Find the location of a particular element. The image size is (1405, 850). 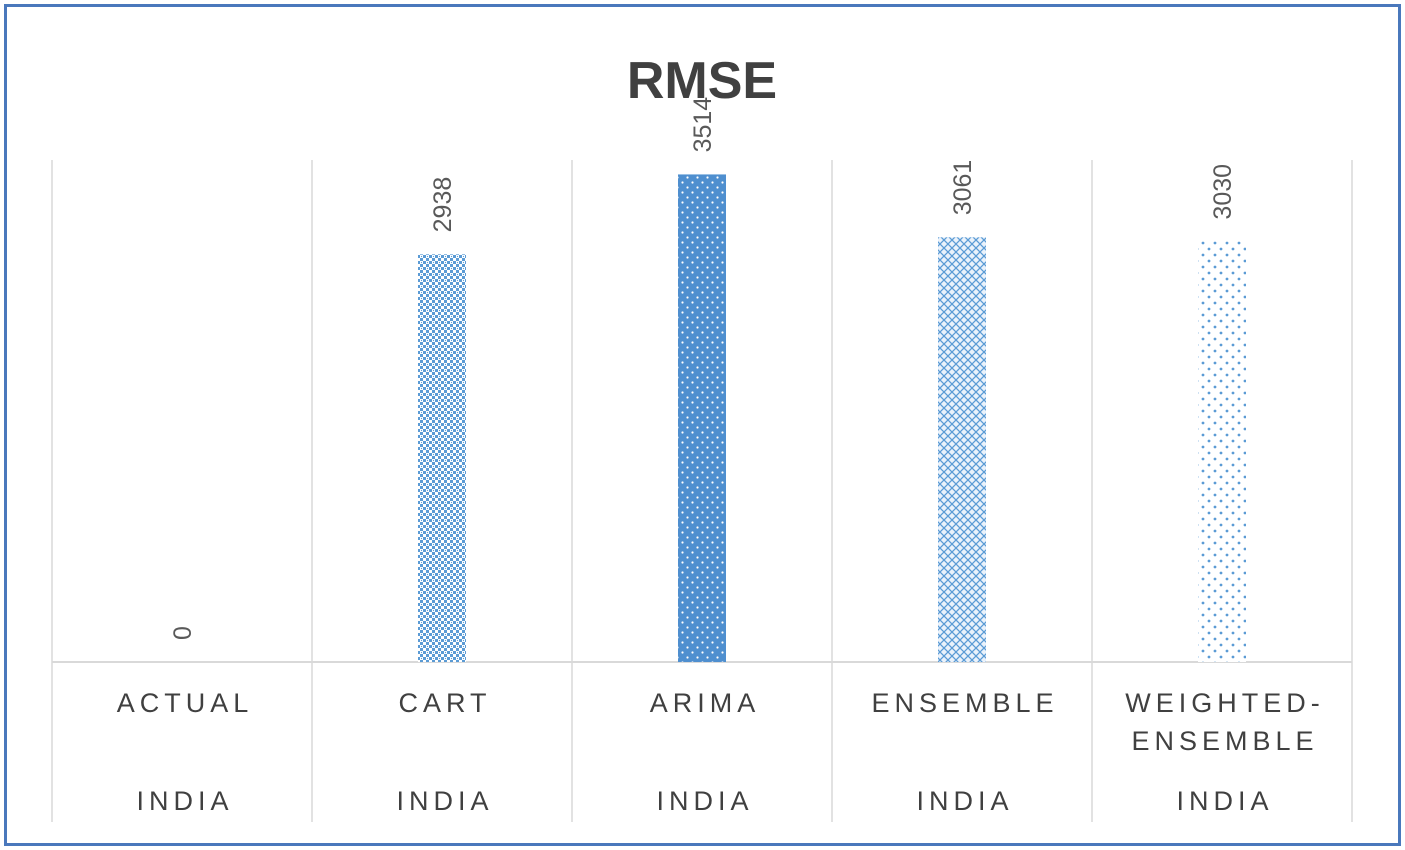

group-label-2: INDIA is located at coordinates (704, 801).